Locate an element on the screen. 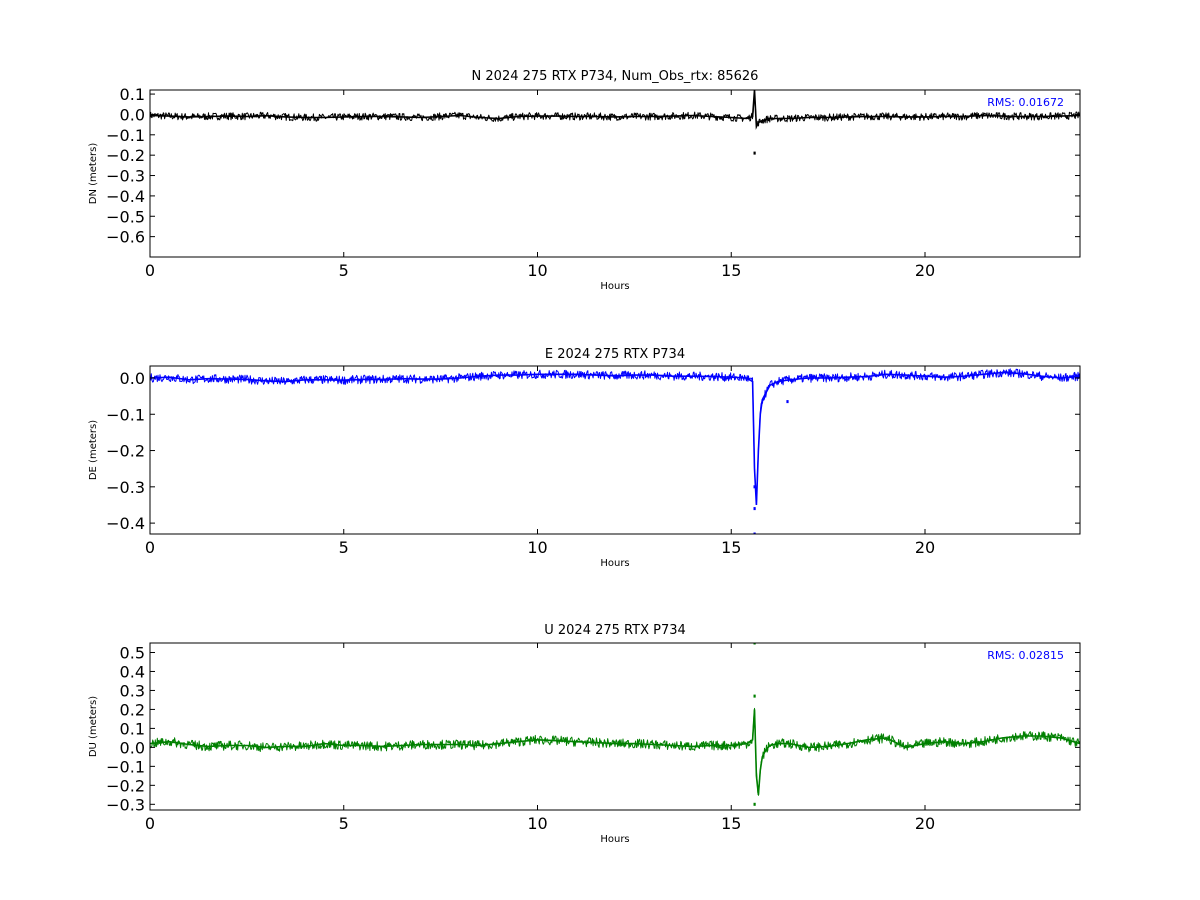 This screenshot has width=1200, height=900. y-axis-label: DN (meters) is located at coordinates (93, 174).